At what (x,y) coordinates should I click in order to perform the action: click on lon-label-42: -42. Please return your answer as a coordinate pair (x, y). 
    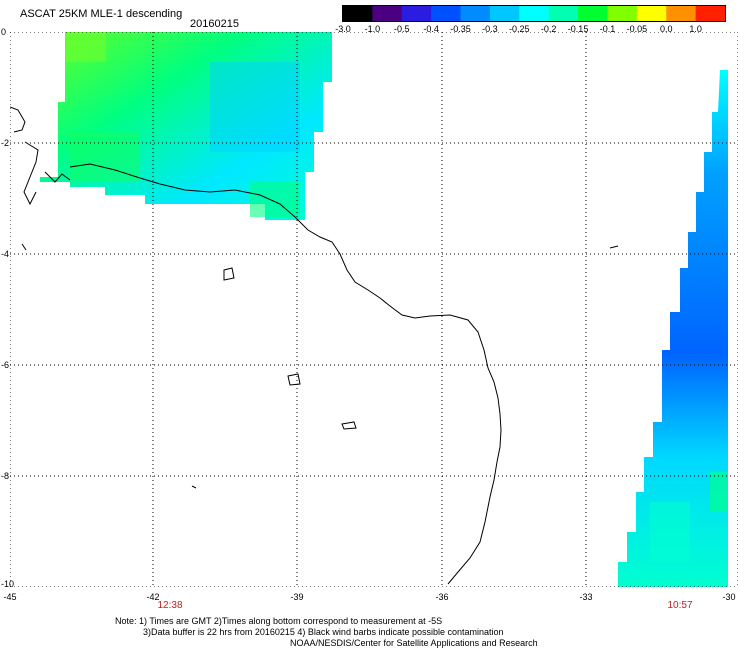
    Looking at the image, I should click on (153, 597).